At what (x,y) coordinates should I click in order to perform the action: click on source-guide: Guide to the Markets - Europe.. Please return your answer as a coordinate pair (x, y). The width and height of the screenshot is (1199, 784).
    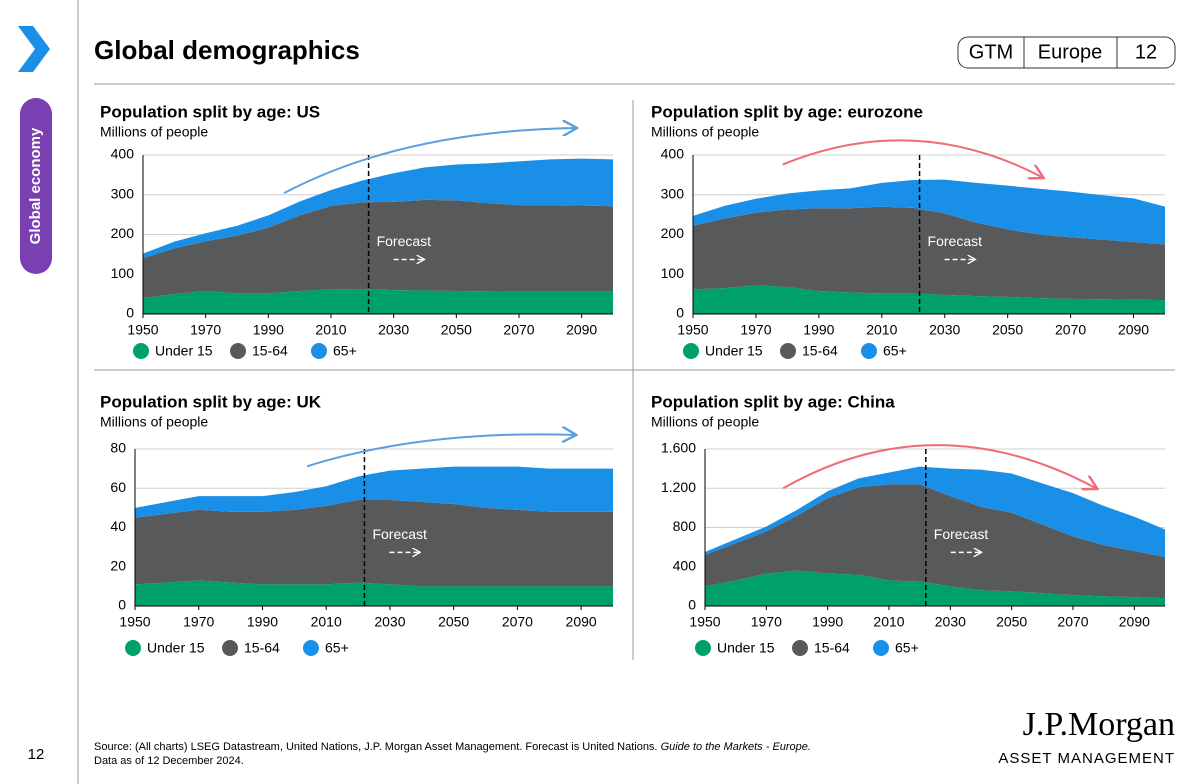
    Looking at the image, I should click on (736, 747).